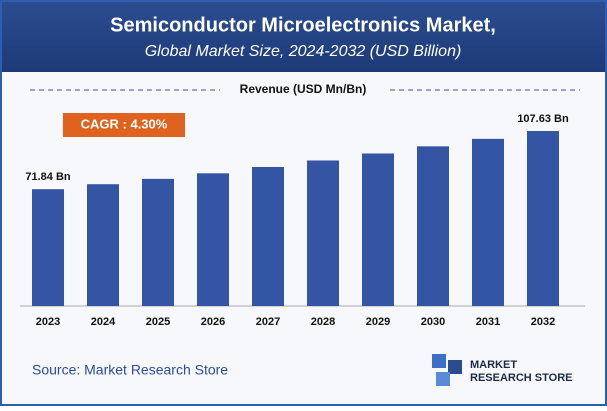  I want to click on legend-label: Revenue (USD Mn/Bn), so click(303, 89).